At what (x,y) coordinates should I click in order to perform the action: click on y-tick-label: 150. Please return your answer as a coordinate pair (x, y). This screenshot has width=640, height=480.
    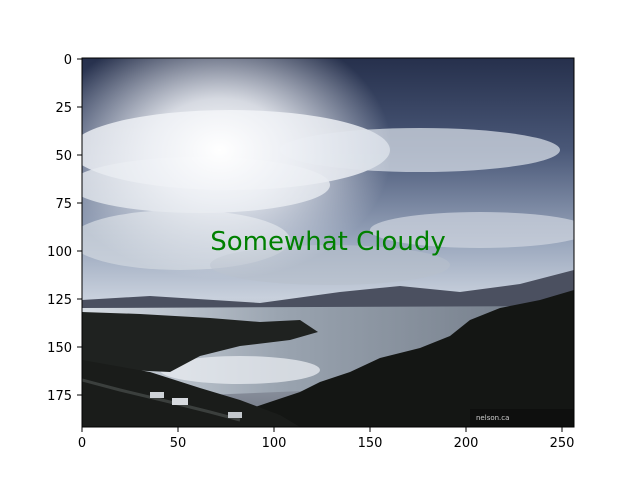
    Looking at the image, I should click on (59, 348).